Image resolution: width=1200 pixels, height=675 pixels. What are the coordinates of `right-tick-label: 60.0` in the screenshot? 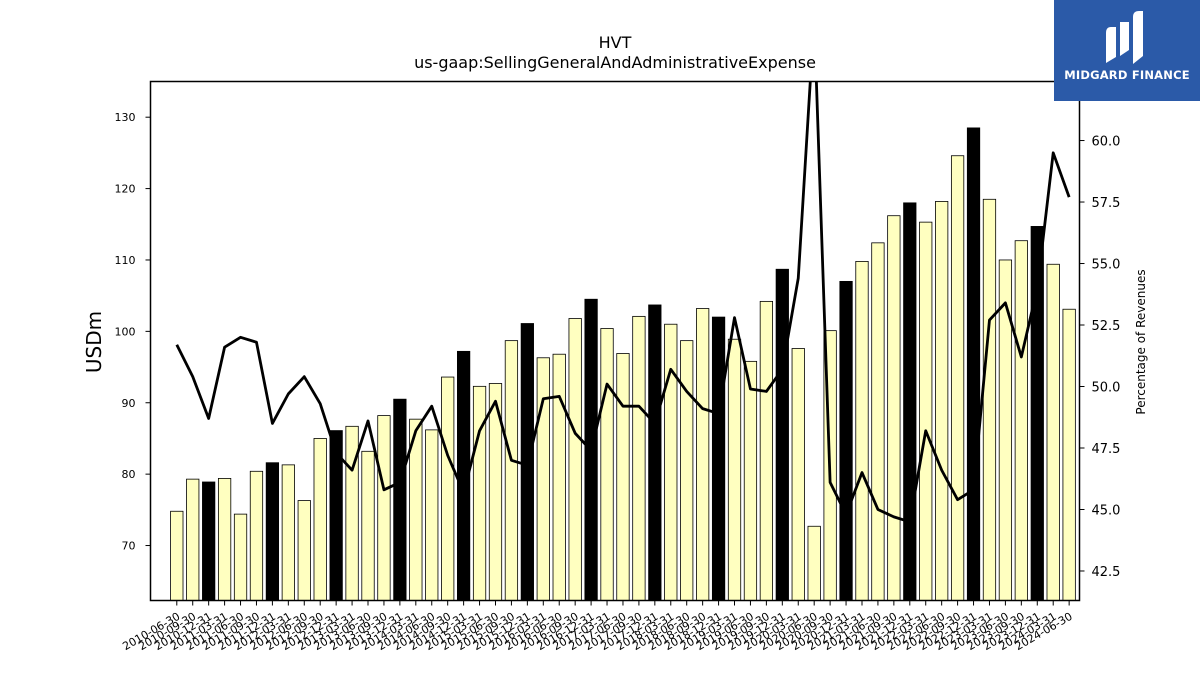 It's located at (1106, 142).